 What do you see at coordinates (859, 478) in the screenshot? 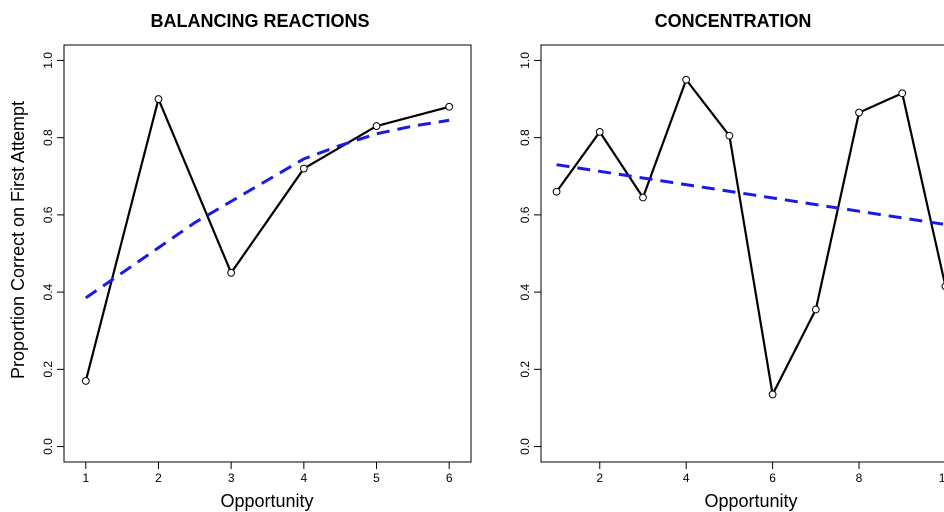
I see `x-tick-label: 8` at bounding box center [859, 478].